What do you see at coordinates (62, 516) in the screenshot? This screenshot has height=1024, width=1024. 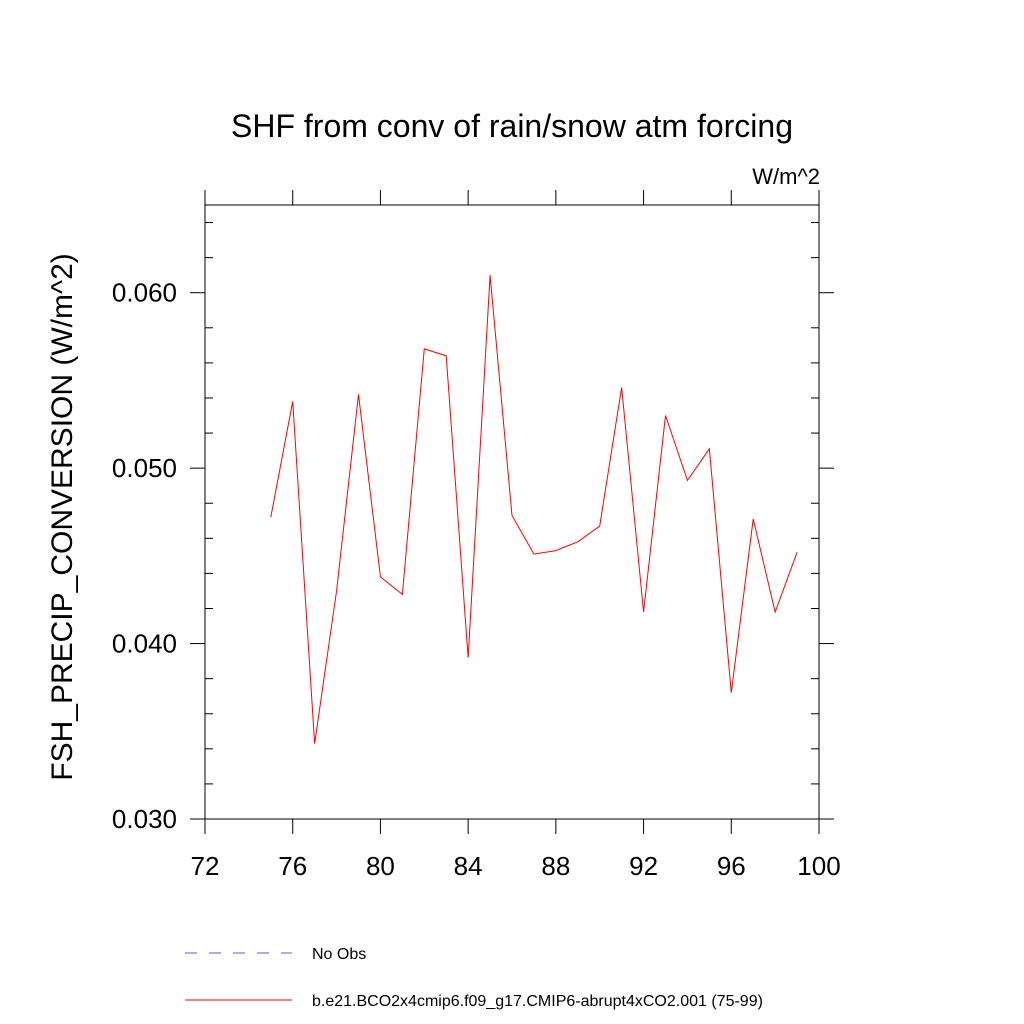 I see `y-axis-label: FSH_PRECIP_CONVERSION (W/m^2)` at bounding box center [62, 516].